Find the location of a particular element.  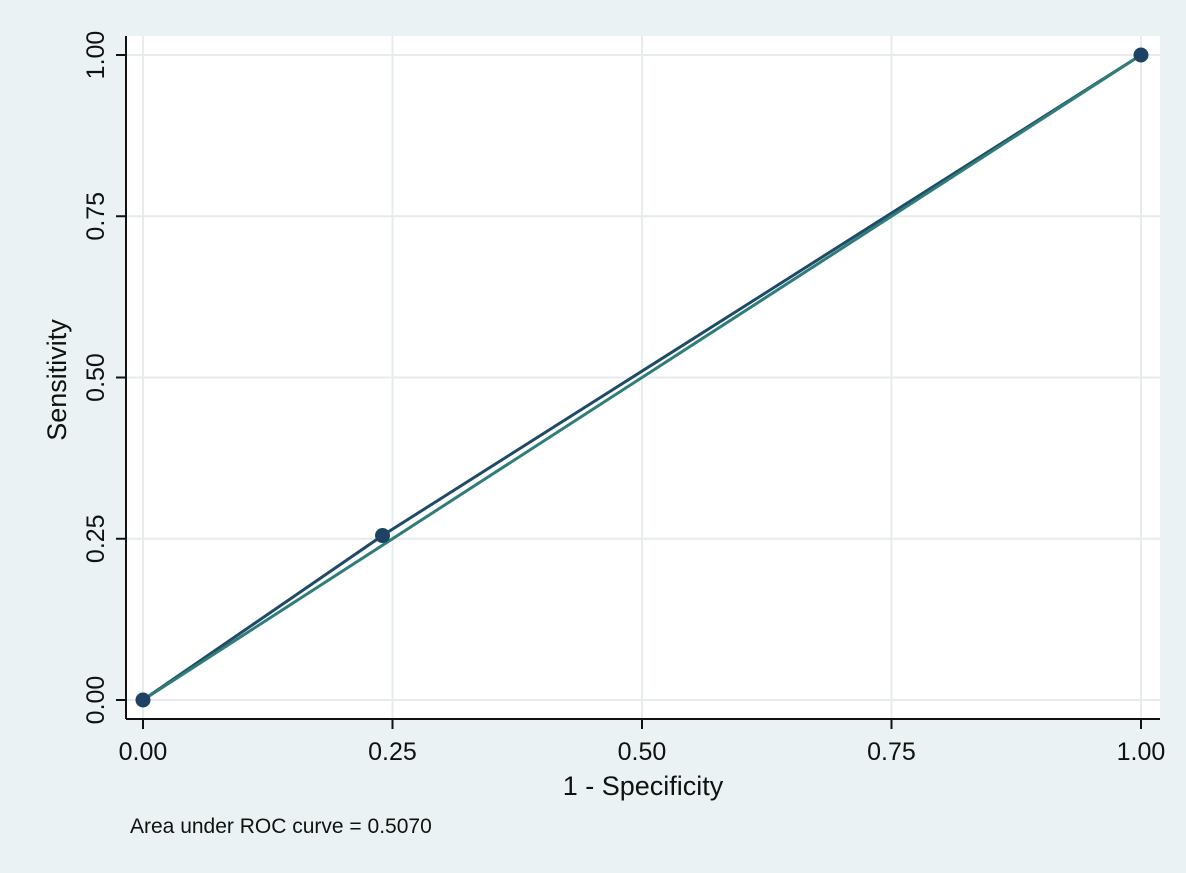

x-tick-labels: 0.00 0.25 0.50 0.75 1.00 is located at coordinates (642, 752).